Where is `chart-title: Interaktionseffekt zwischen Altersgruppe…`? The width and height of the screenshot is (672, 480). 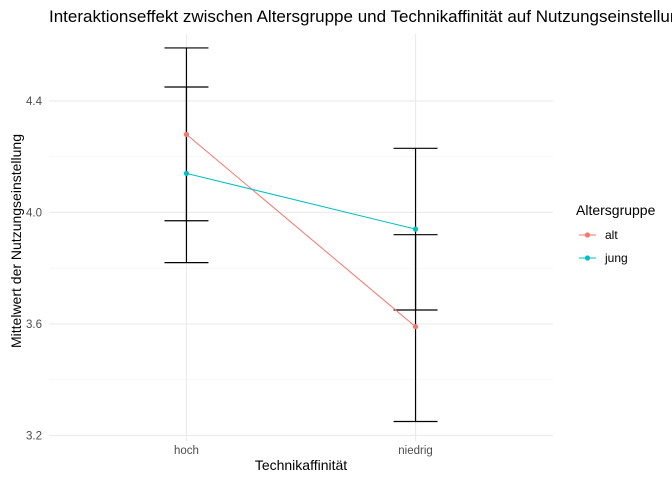 chart-title: Interaktionseffekt zwischen Altersgruppe… is located at coordinates (360, 16).